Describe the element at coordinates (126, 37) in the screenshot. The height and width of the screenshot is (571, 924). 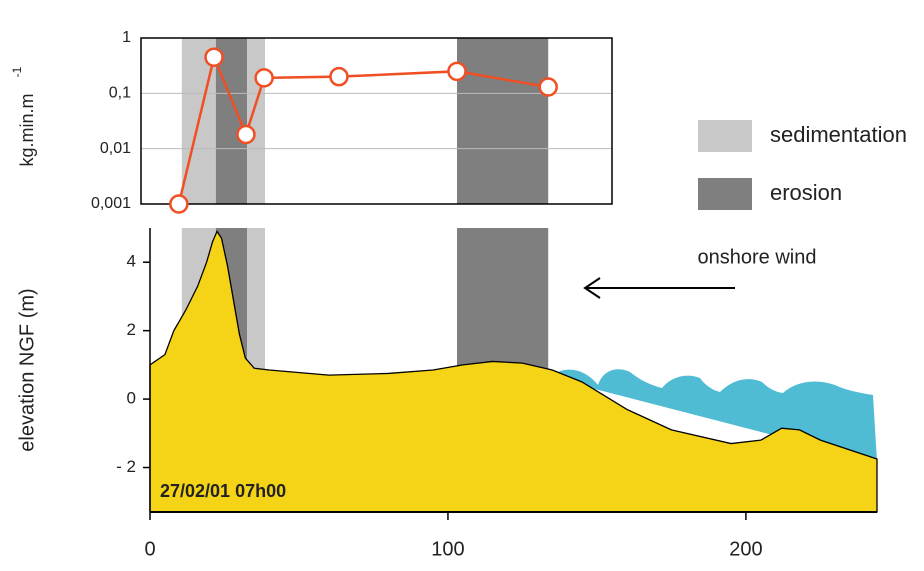
I see `y-tick-label: 1` at that location.